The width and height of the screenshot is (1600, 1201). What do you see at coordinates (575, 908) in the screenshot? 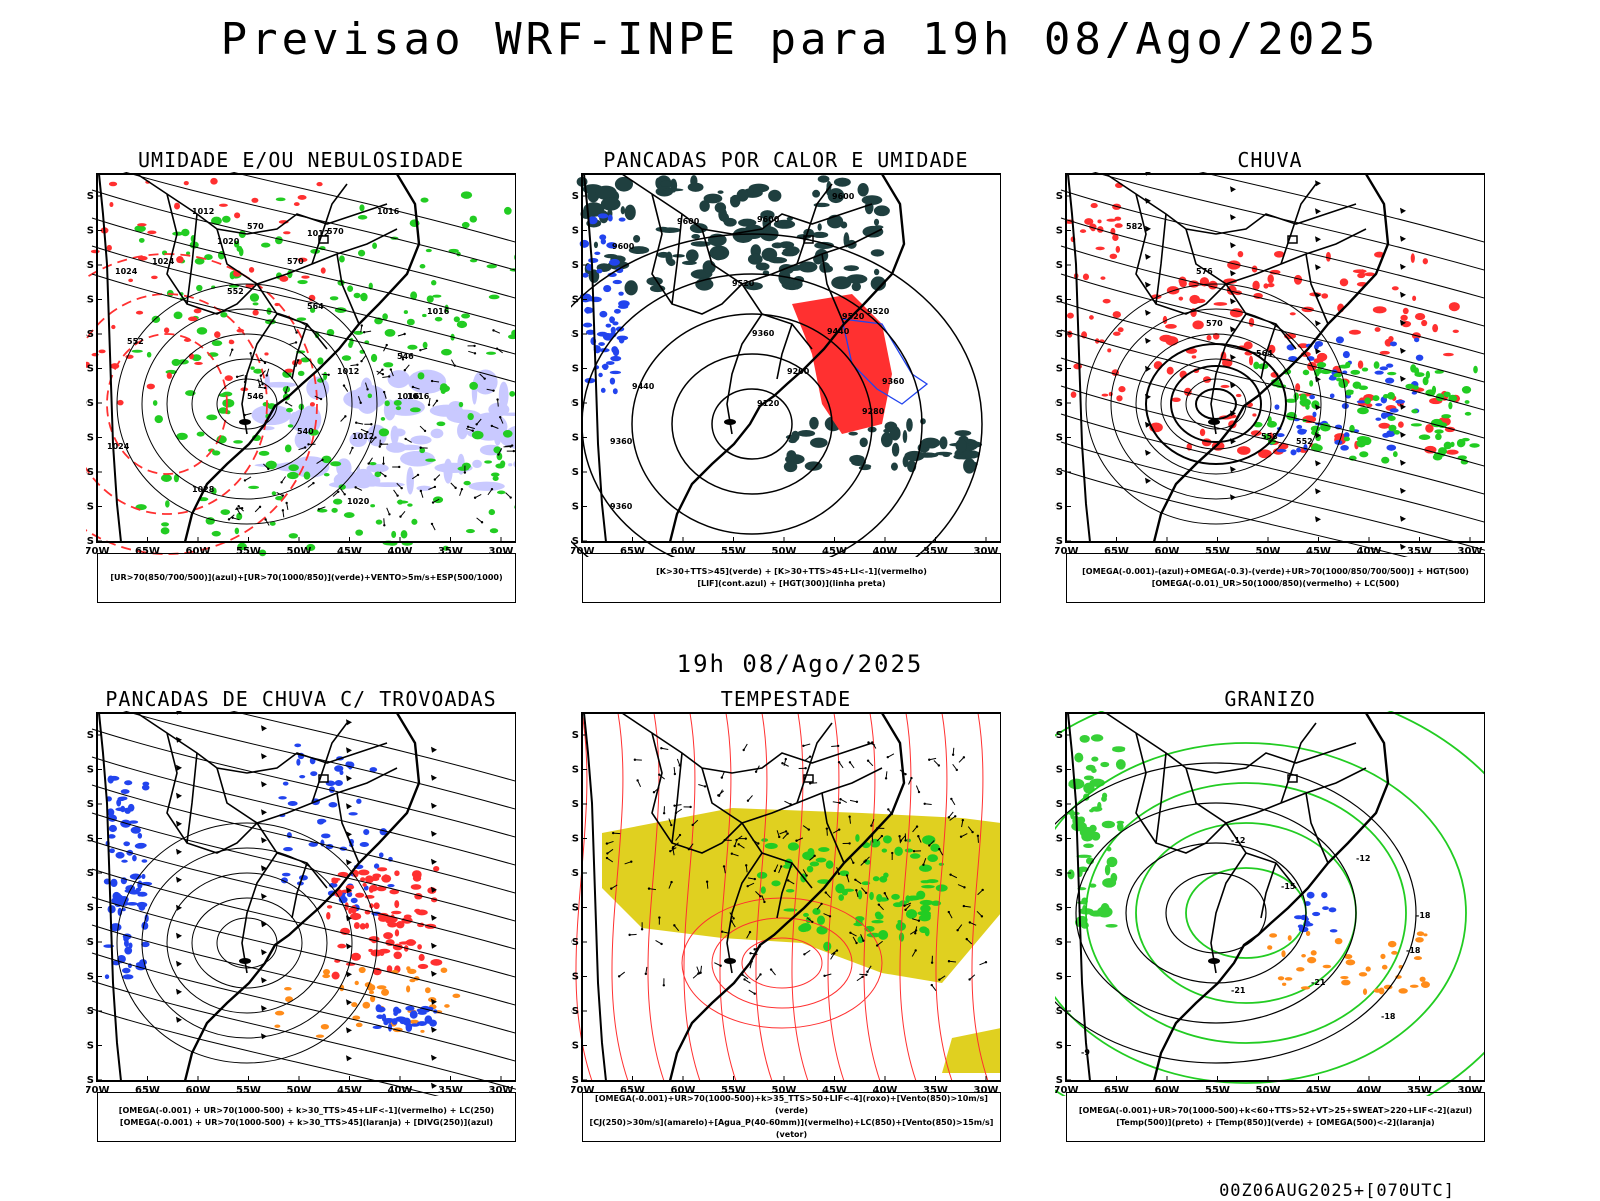
I see `lat-label: 27S` at bounding box center [575, 908].